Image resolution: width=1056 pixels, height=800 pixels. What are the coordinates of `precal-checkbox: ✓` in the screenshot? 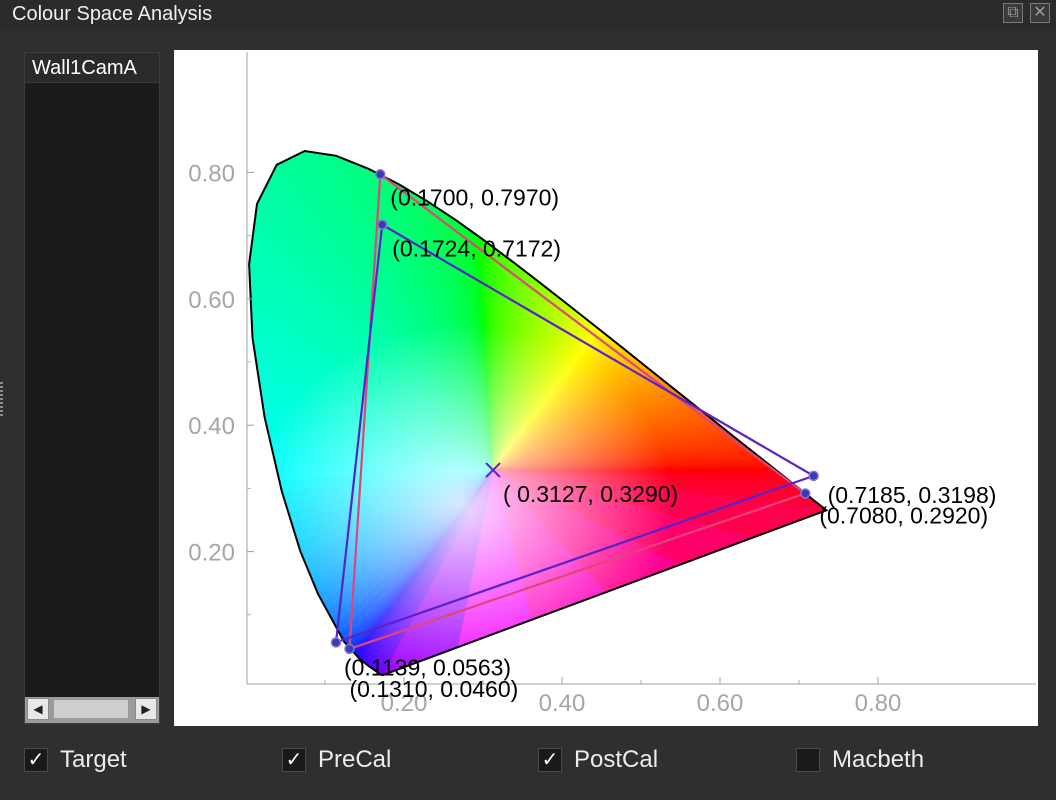 It's located at (294, 760).